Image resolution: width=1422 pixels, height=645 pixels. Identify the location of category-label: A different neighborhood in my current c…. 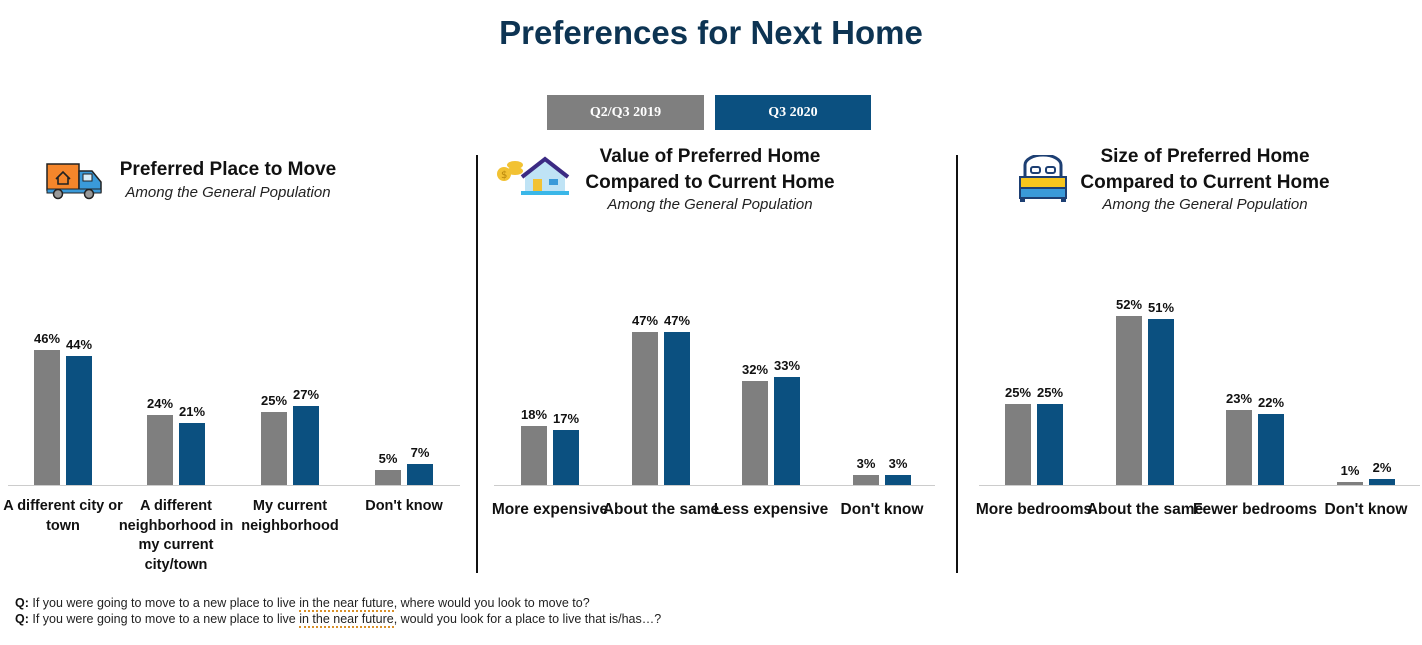
(176, 535).